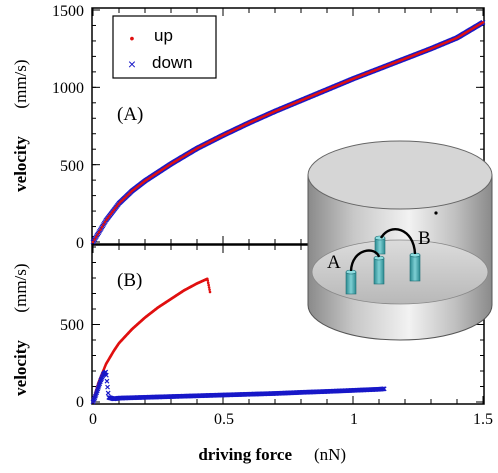 The width and height of the screenshot is (498, 473). I want to click on panel-a-ylabel-unit: (mm/s), so click(20, 83).